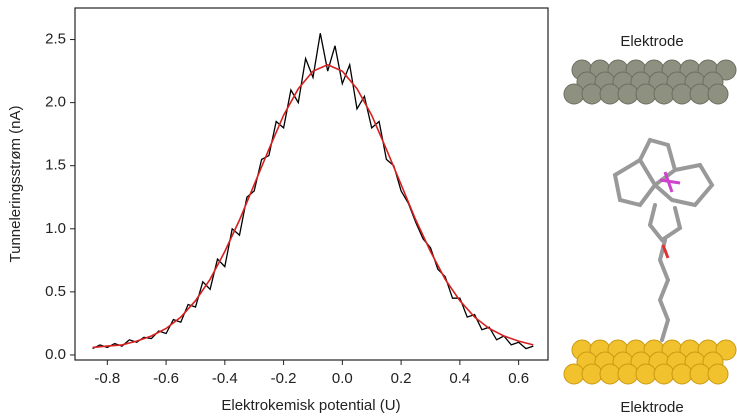  Describe the element at coordinates (107, 378) in the screenshot. I see `x-tick-label: -0.8` at that location.